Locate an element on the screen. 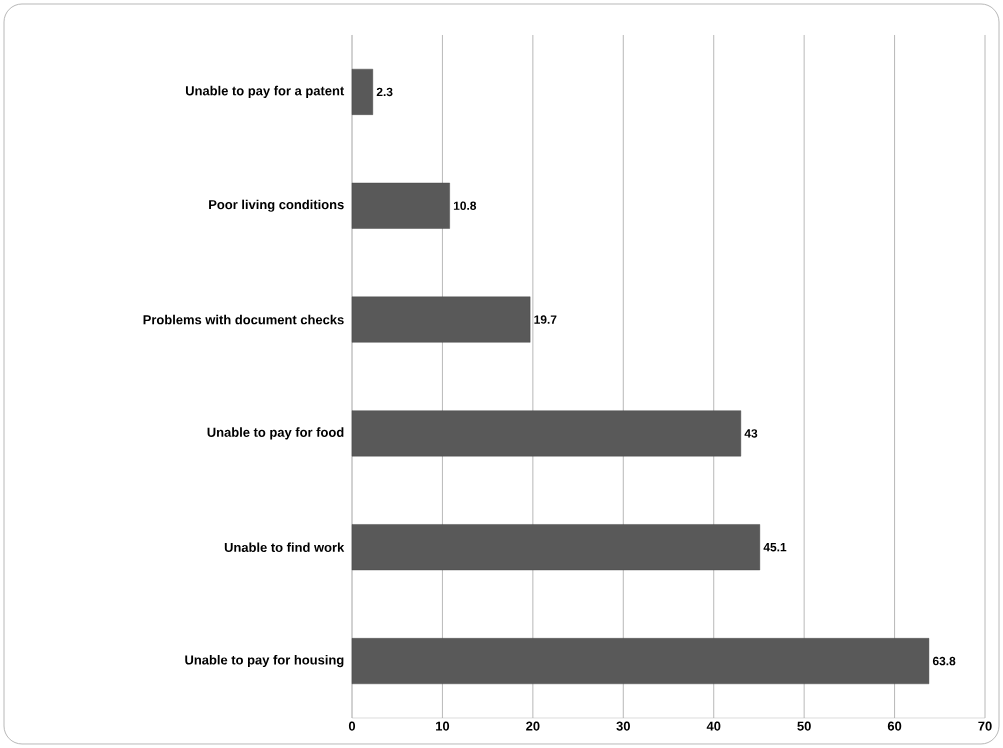 This screenshot has height=748, width=1003. y-tick-label: Unable to pay for a patent is located at coordinates (265, 91).